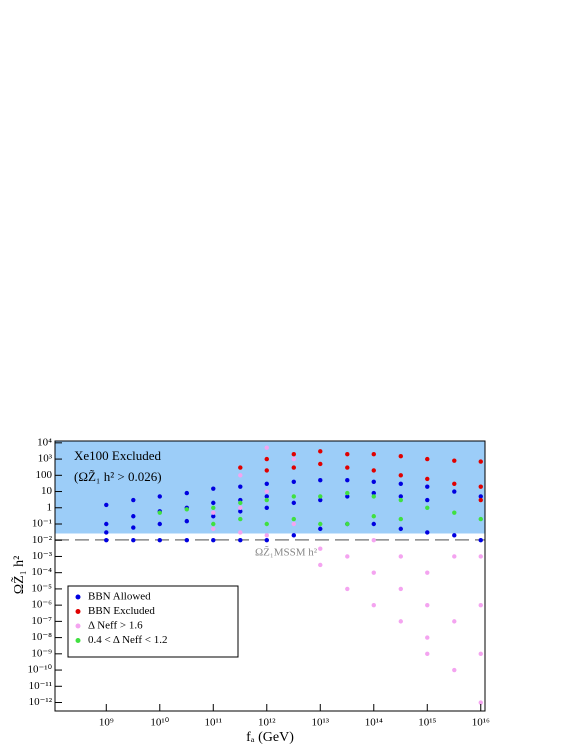  Describe the element at coordinates (270, 737) in the screenshot. I see `x-axis-label: fₐ (GeV)` at that location.